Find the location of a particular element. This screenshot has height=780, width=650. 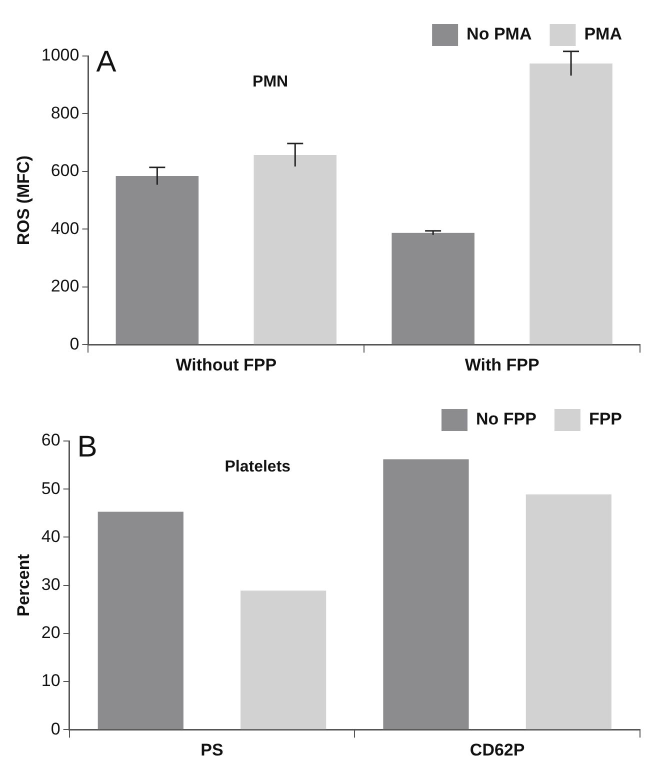

y-tick-label: 60 is located at coordinates (50, 440).